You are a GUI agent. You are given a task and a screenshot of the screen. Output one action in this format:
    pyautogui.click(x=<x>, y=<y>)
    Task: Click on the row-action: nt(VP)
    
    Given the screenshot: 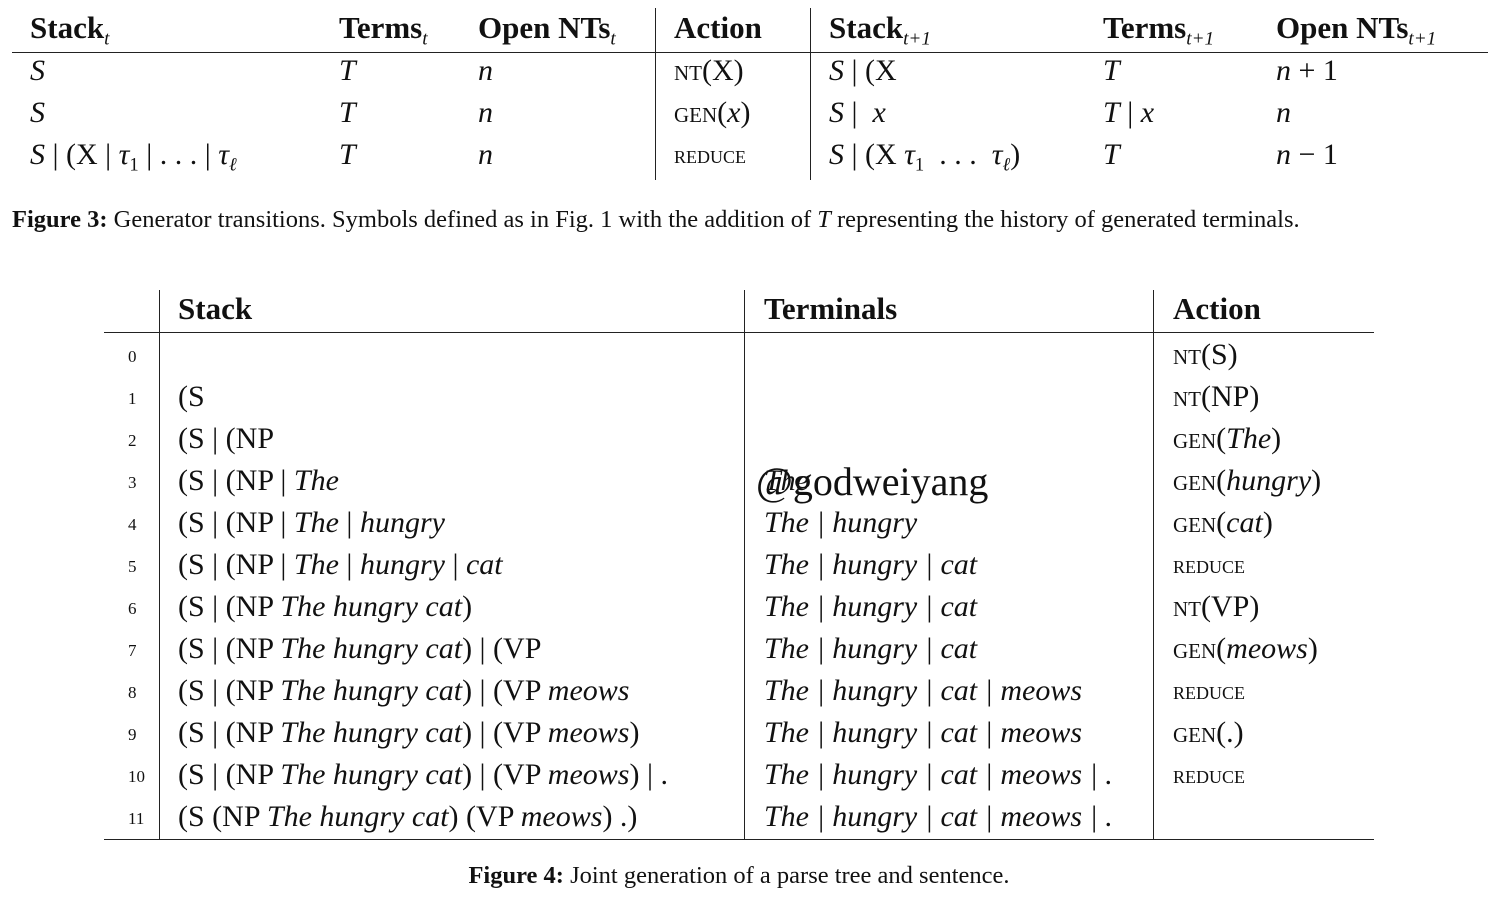 What is the action you would take?
    pyautogui.click(x=1216, y=606)
    